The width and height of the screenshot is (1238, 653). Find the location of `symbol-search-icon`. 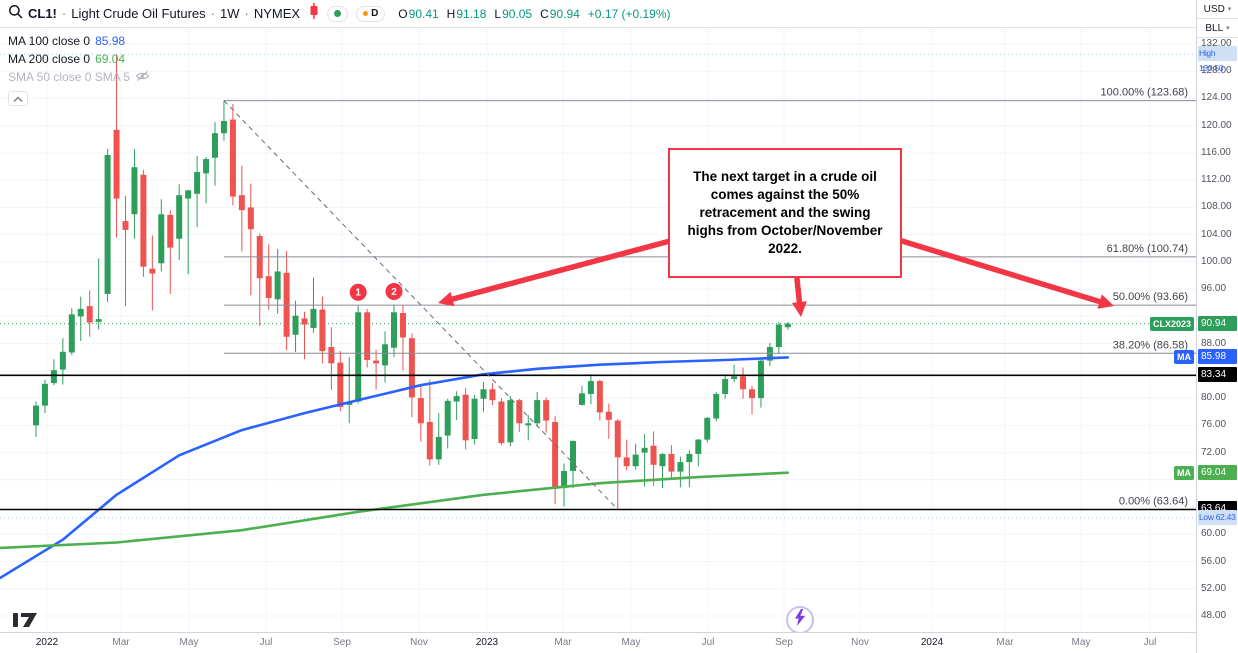

symbol-search-icon is located at coordinates (15, 14).